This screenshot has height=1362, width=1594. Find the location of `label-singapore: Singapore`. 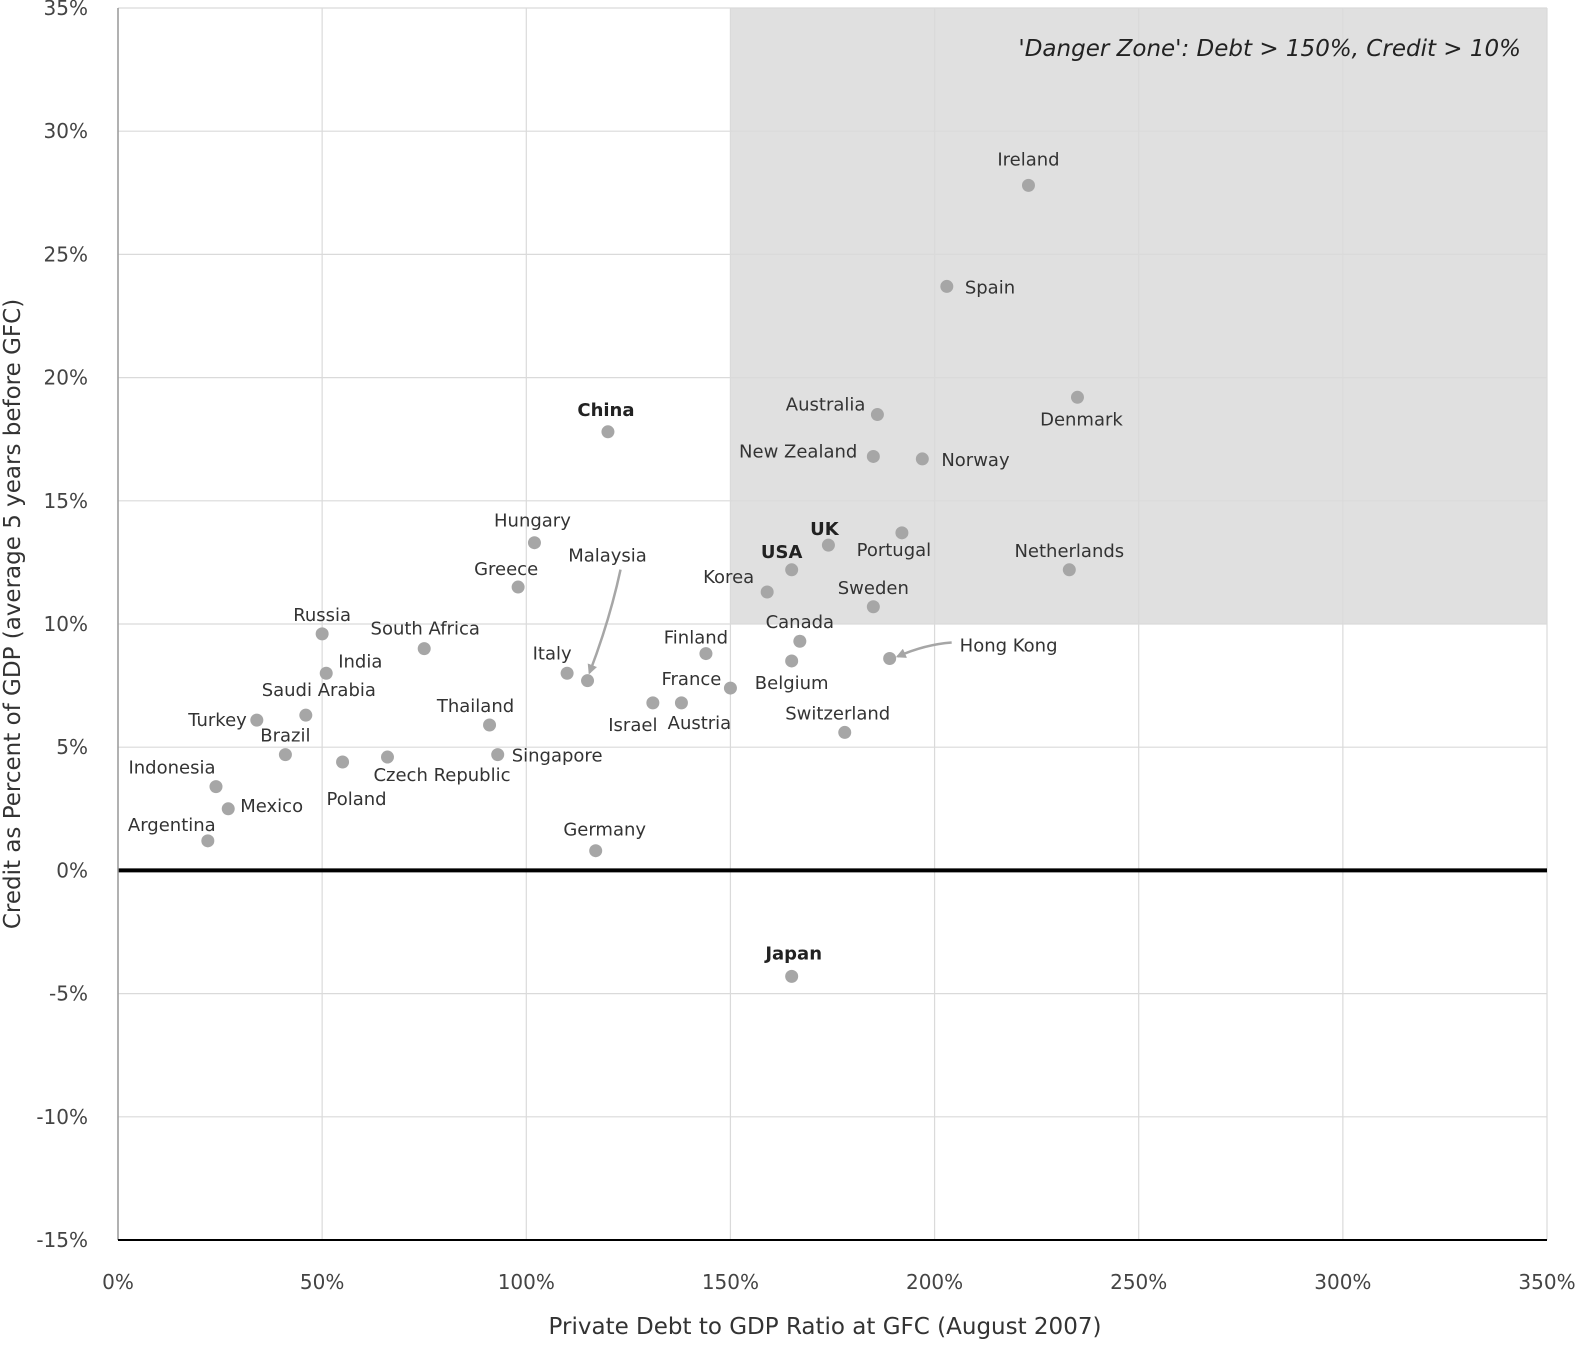

label-singapore: Singapore is located at coordinates (557, 756).